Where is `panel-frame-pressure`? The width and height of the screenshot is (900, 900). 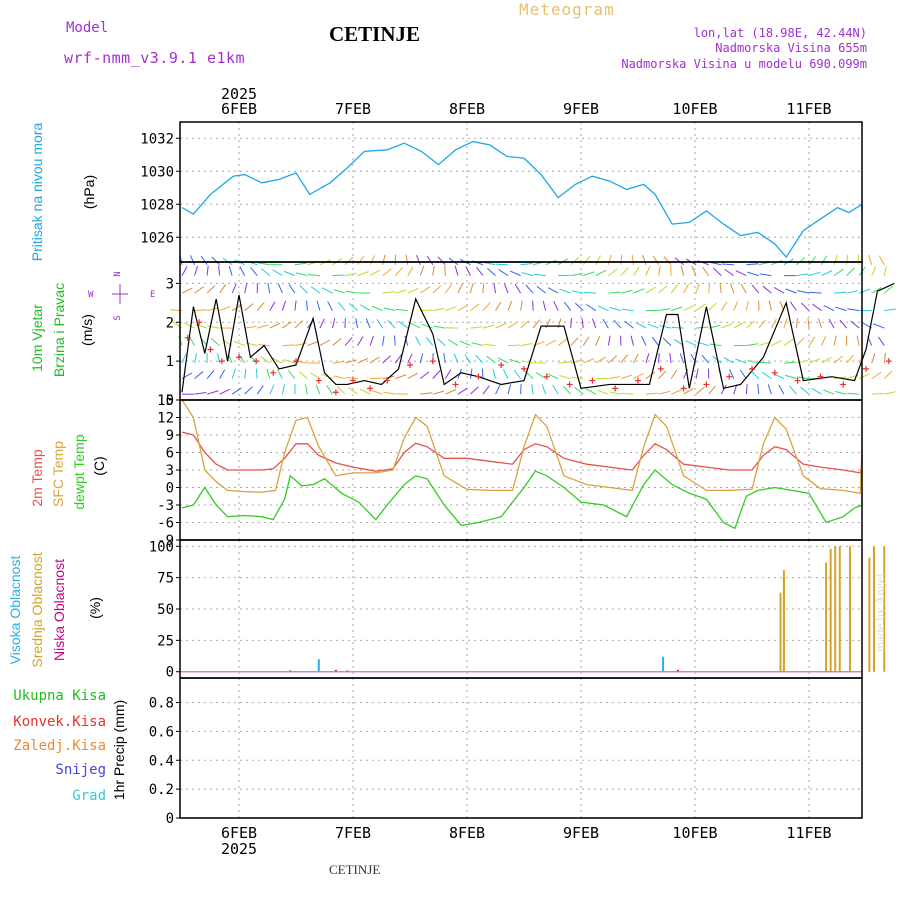 panel-frame-pressure is located at coordinates (521, 192).